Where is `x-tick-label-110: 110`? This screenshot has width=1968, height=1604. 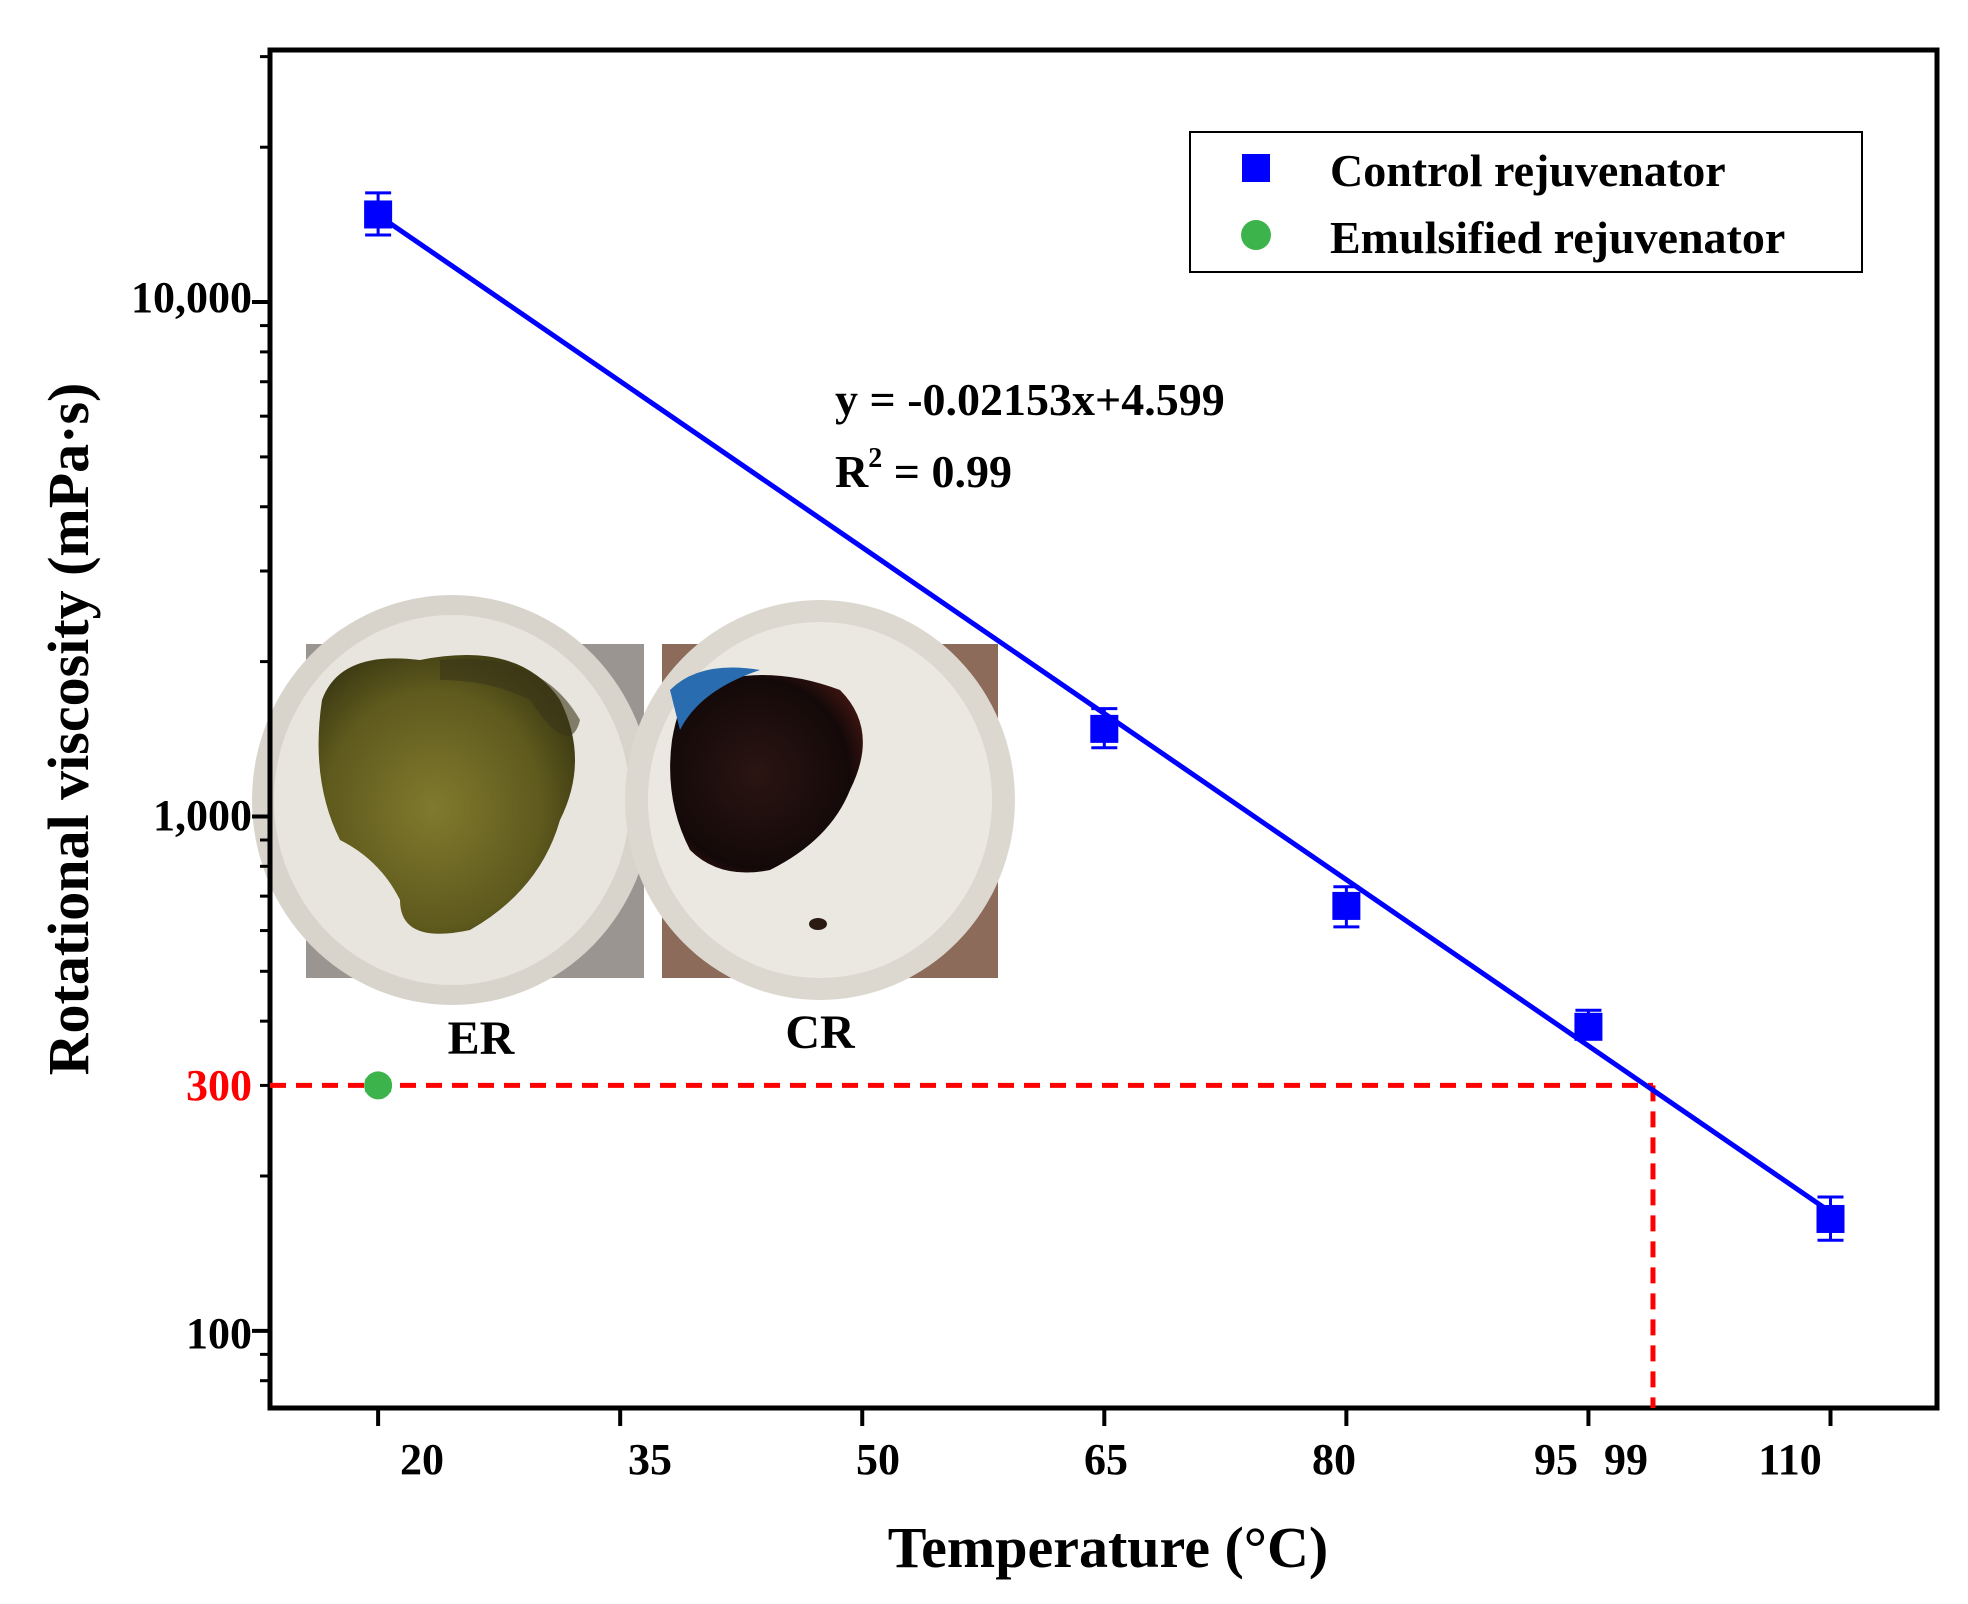
x-tick-label-110: 110 is located at coordinates (1790, 1459).